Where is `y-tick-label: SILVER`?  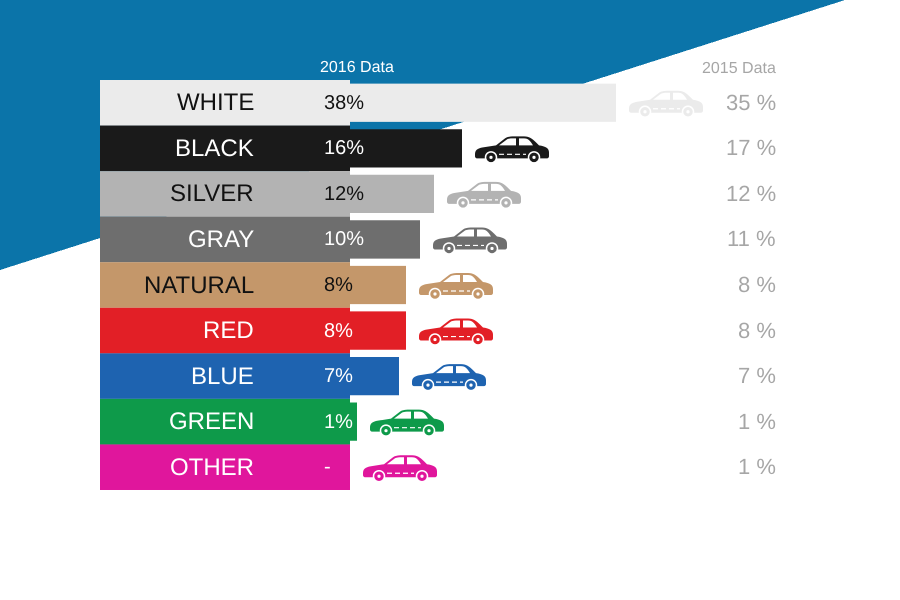 y-tick-label: SILVER is located at coordinates (212, 193).